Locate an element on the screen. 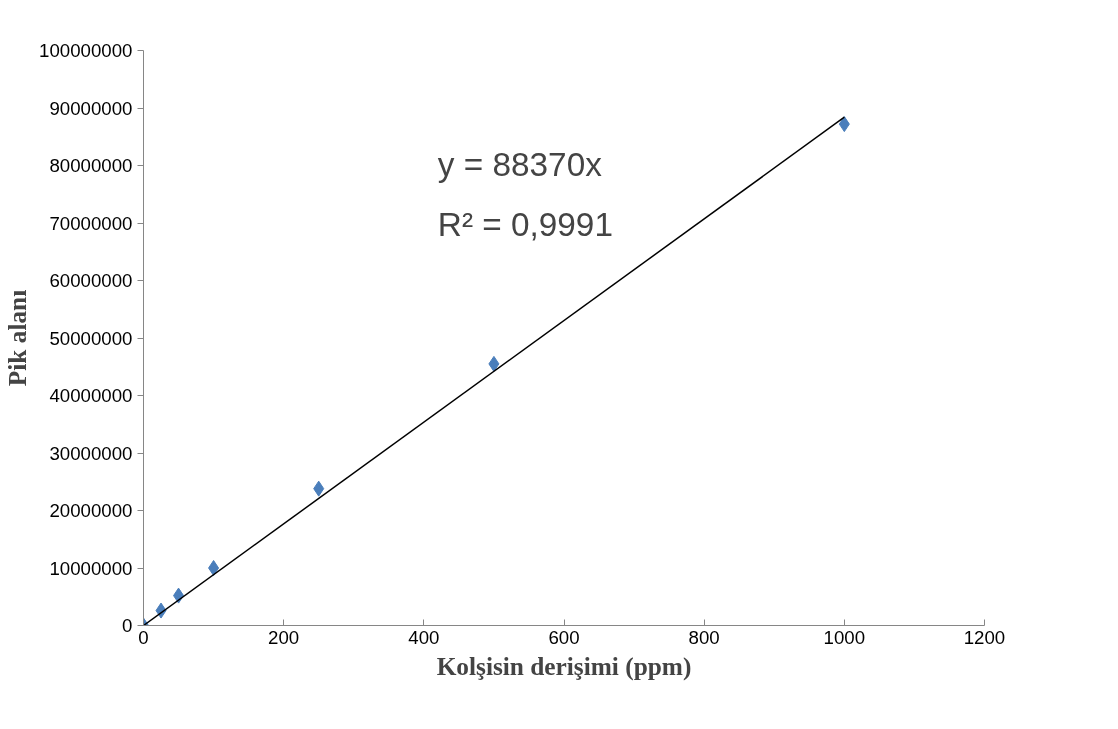 This screenshot has height=729, width=1118. x-tick-label: 800 is located at coordinates (704, 637).